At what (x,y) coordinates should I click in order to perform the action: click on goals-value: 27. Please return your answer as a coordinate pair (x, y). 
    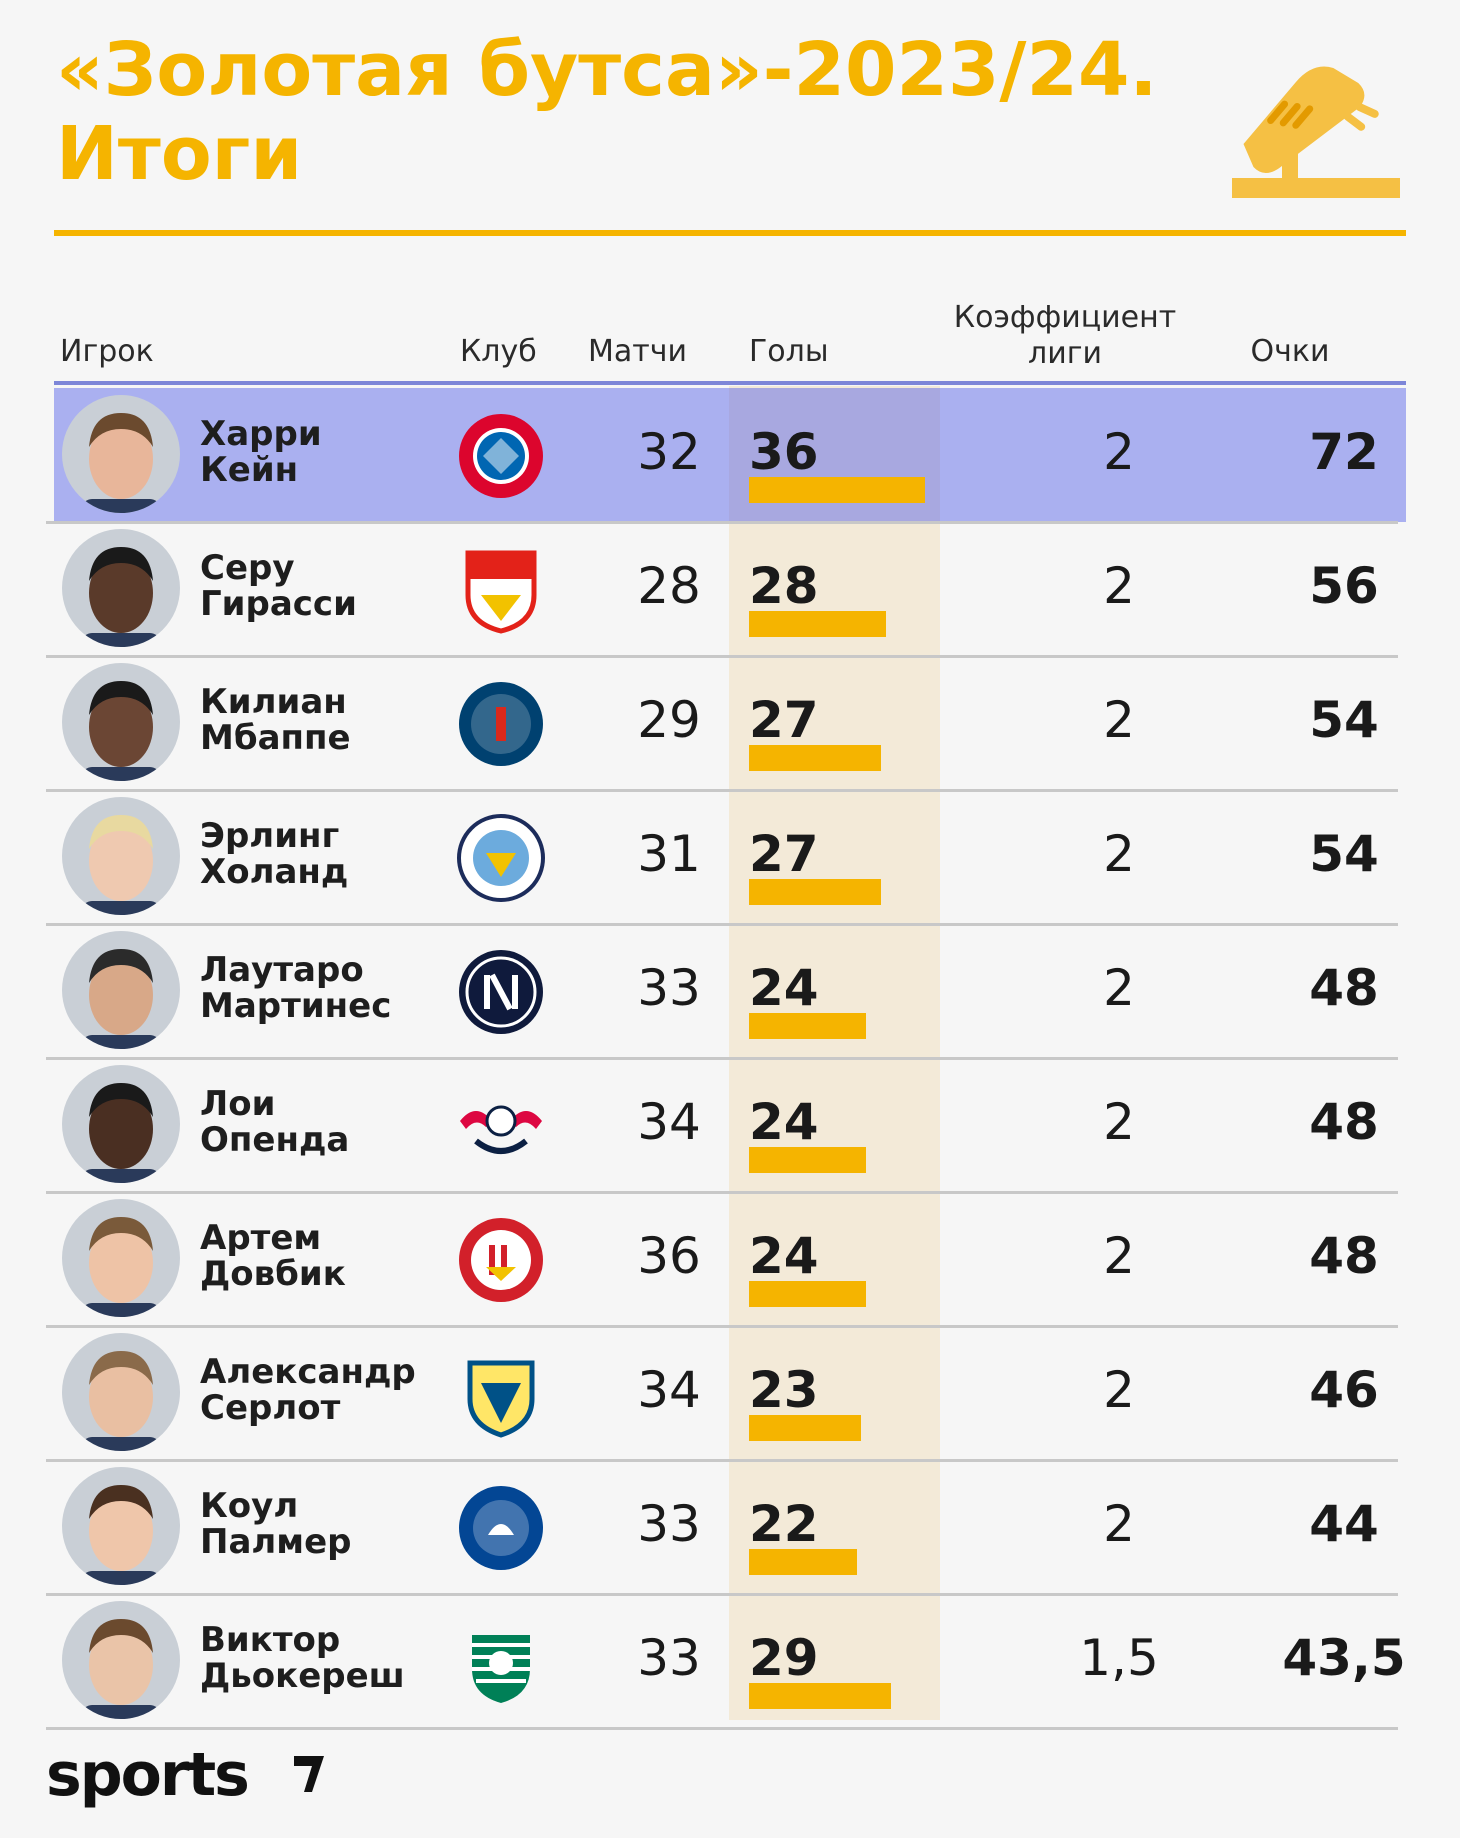
    Looking at the image, I should click on (784, 854).